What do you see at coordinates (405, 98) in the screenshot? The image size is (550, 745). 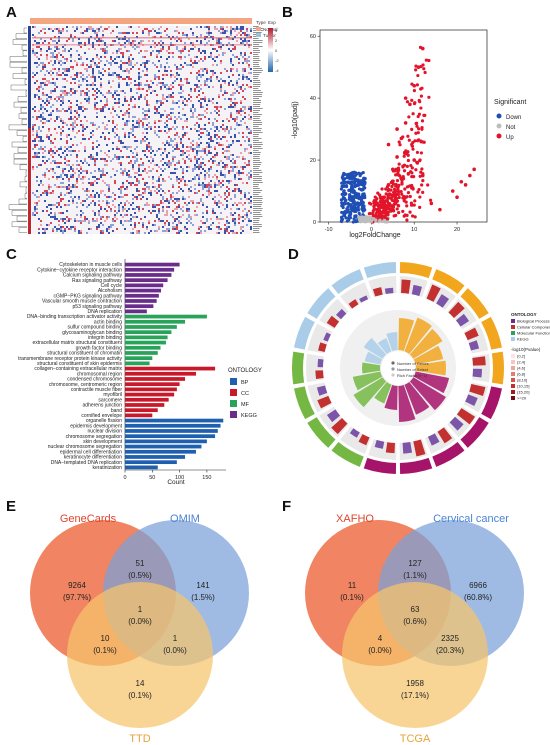 I see `volcano-point-up` at bounding box center [405, 98].